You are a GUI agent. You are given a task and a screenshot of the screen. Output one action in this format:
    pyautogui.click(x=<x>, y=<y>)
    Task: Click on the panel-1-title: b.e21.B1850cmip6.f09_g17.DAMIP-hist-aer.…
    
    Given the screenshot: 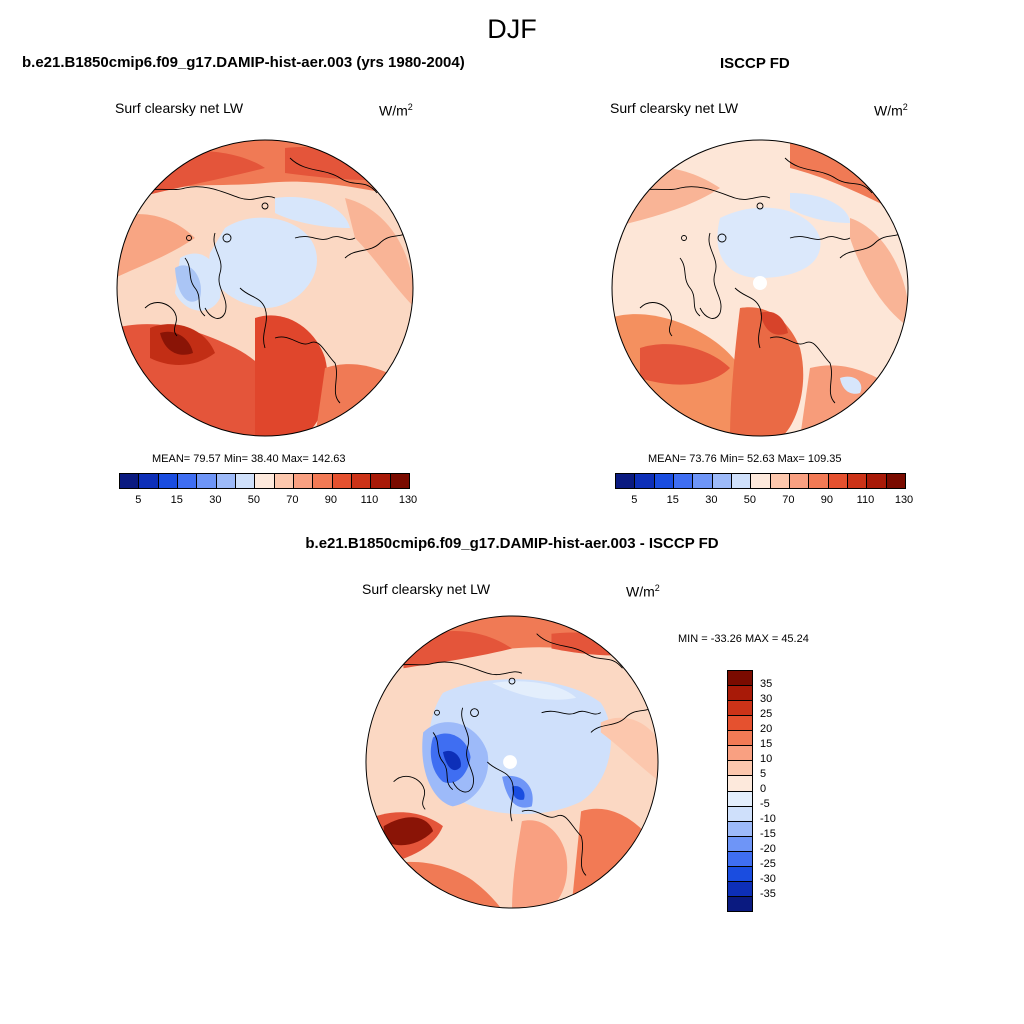 What is the action you would take?
    pyautogui.click(x=243, y=62)
    